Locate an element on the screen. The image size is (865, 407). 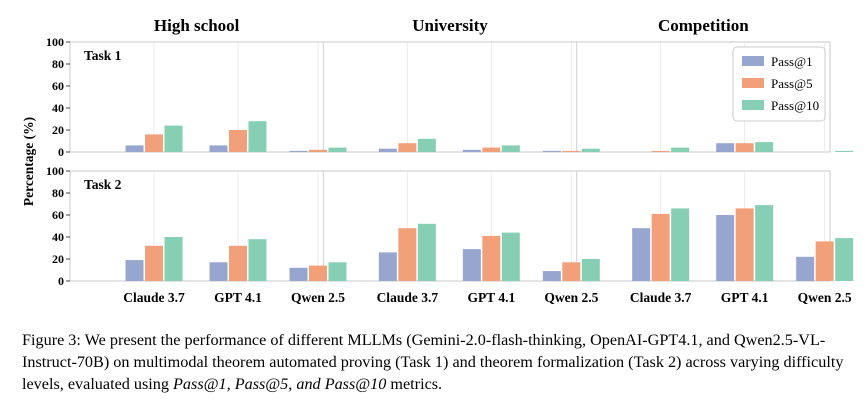
caption-end: metrics. is located at coordinates (414, 384).